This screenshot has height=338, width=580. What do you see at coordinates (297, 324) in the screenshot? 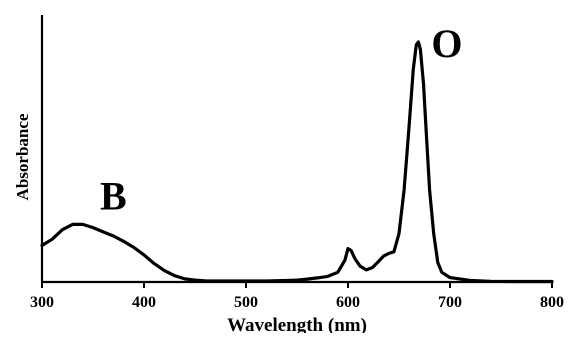
I see `x-axis-label: Wavelength (nm)` at bounding box center [297, 324].